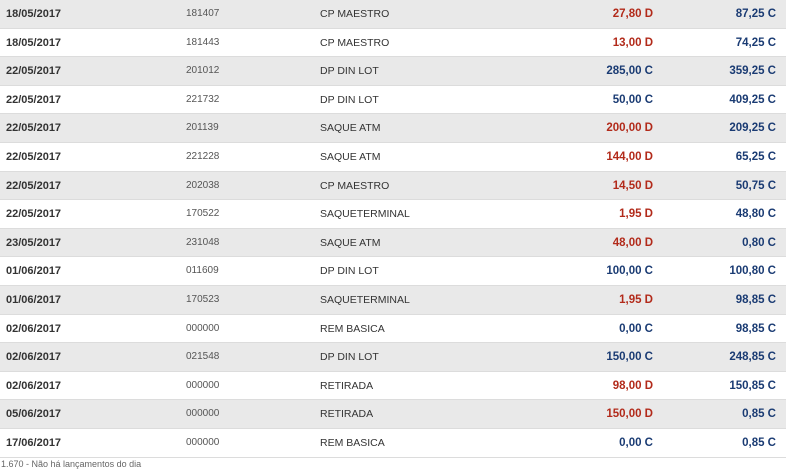 This screenshot has width=800, height=469. What do you see at coordinates (752, 128) in the screenshot?
I see `balance-cell: 209,25 C` at bounding box center [752, 128].